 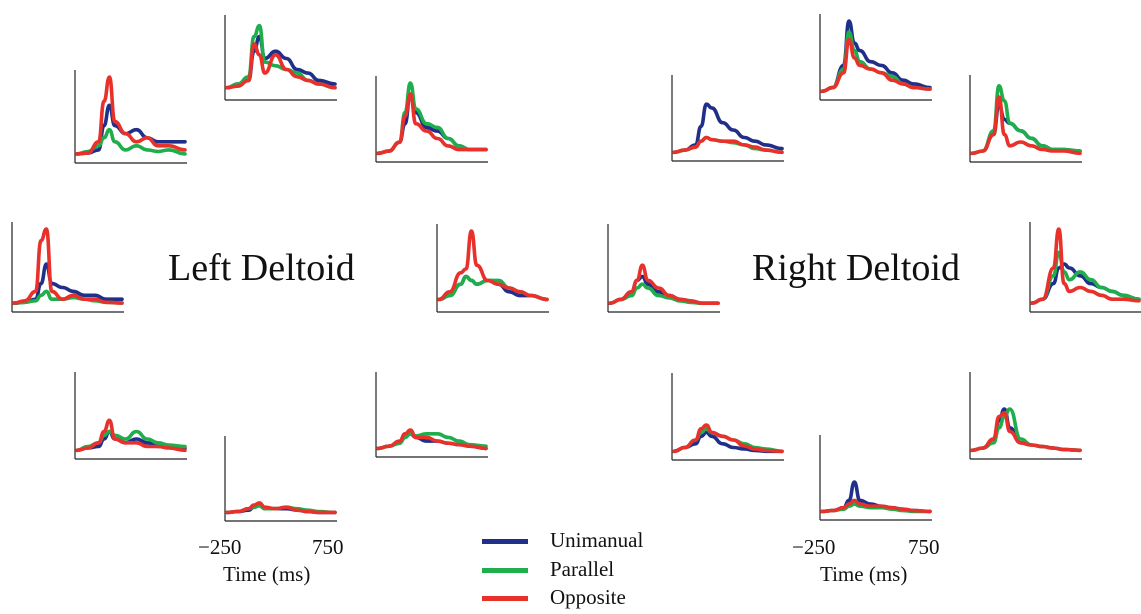 What do you see at coordinates (924, 547) in the screenshot?
I see `right-time-end-label: 750` at bounding box center [924, 547].